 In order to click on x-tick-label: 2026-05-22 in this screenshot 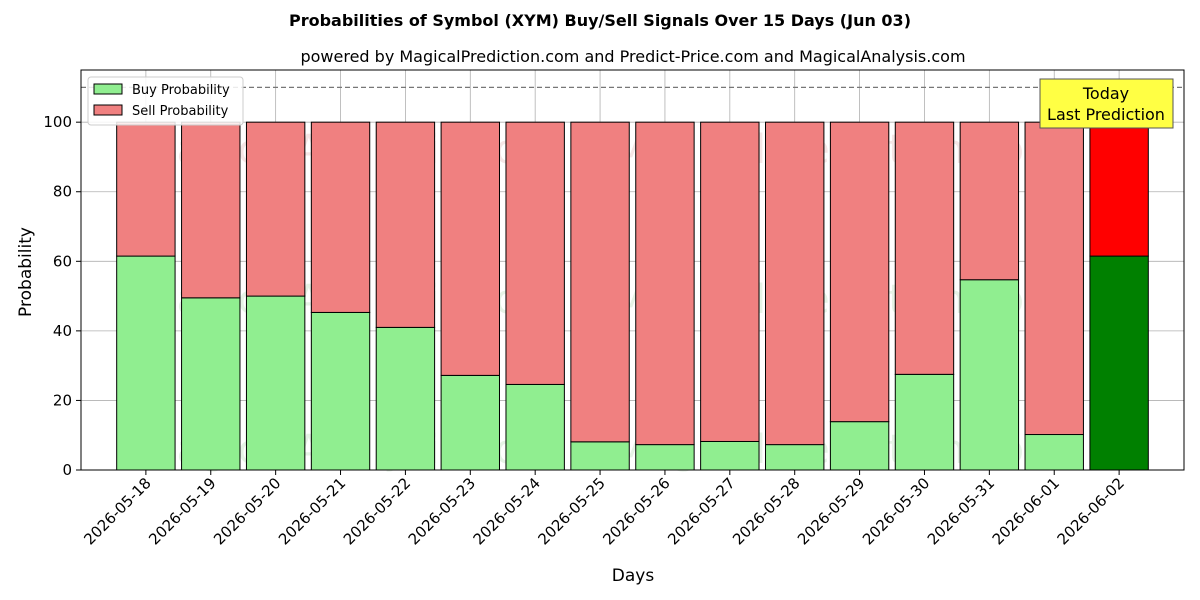, I will do `click(377, 511)`.